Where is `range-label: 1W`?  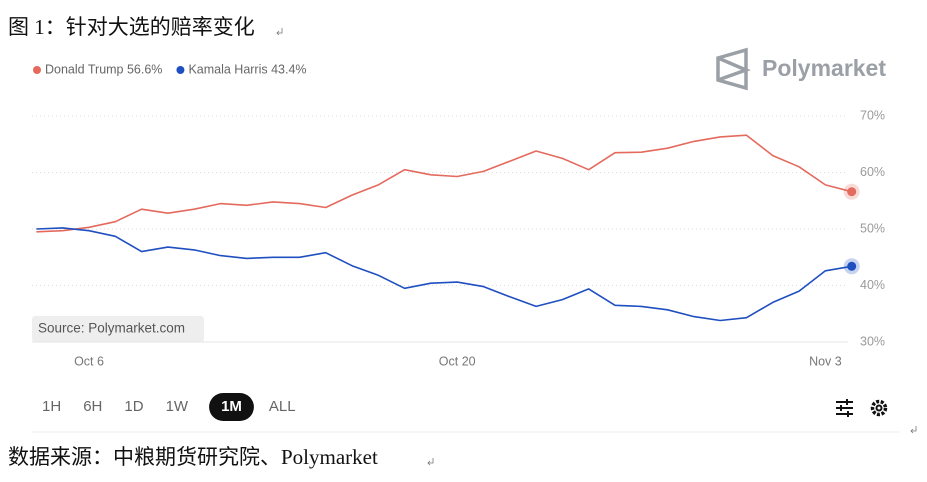 range-label: 1W is located at coordinates (177, 406).